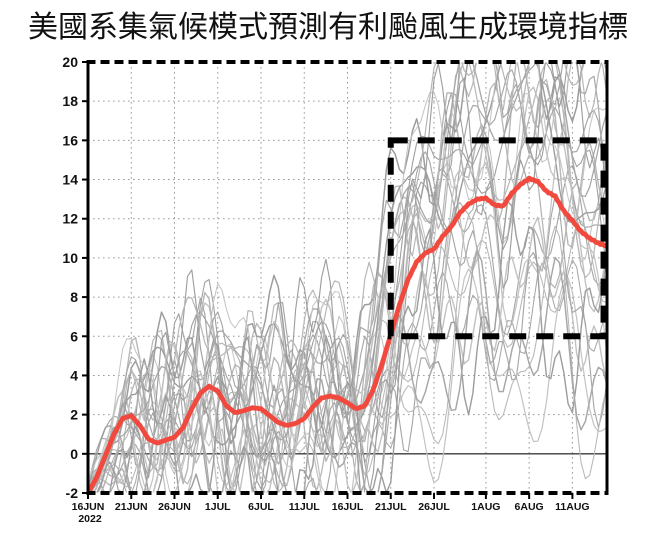 The height and width of the screenshot is (534, 656). Describe the element at coordinates (348, 507) in the screenshot. I see `x-axis-label: 16JUL` at that location.